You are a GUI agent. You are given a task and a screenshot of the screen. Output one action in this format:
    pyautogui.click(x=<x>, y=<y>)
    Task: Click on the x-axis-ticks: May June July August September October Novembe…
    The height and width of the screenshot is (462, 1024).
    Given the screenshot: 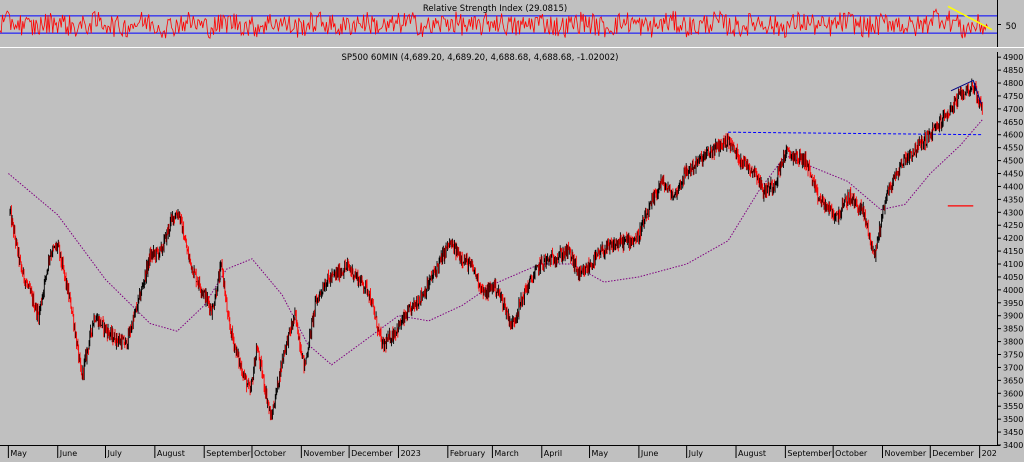 What is the action you would take?
    pyautogui.click(x=502, y=451)
    